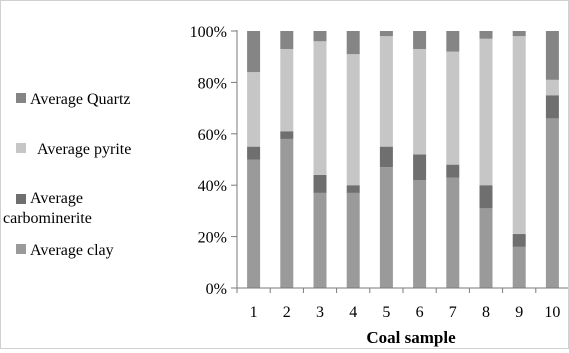  I want to click on y-tick-label: 0%, so click(216, 289).